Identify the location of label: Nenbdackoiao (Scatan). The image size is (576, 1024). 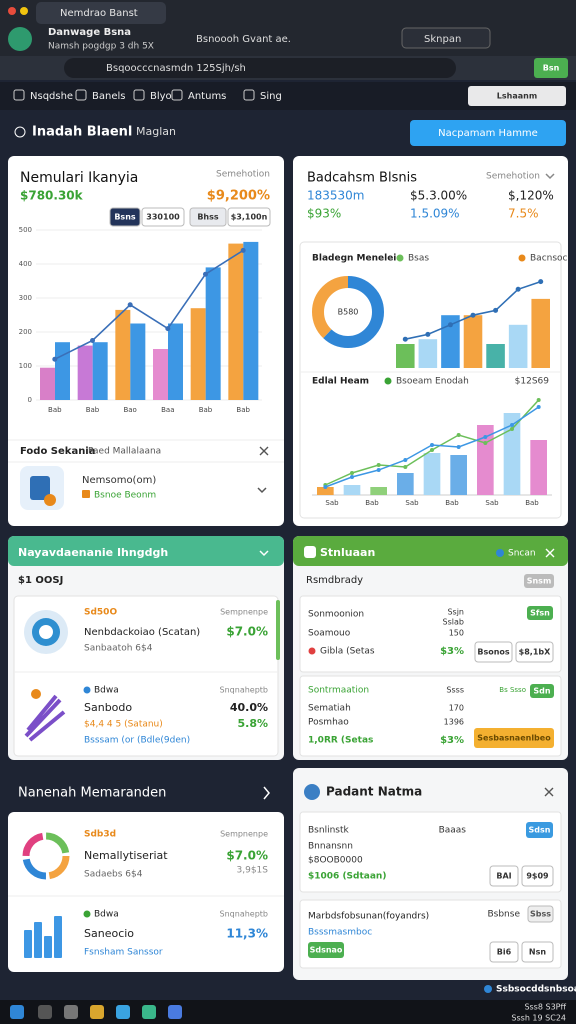
(142, 632).